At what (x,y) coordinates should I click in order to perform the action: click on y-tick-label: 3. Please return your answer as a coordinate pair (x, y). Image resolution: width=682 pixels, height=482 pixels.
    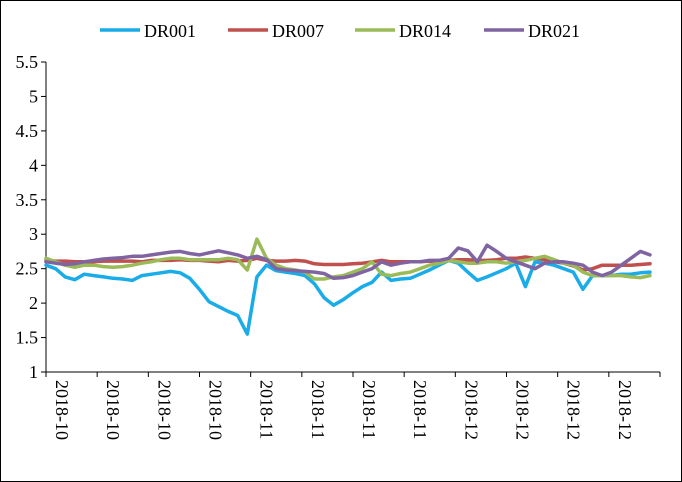
    Looking at the image, I should click on (33, 234).